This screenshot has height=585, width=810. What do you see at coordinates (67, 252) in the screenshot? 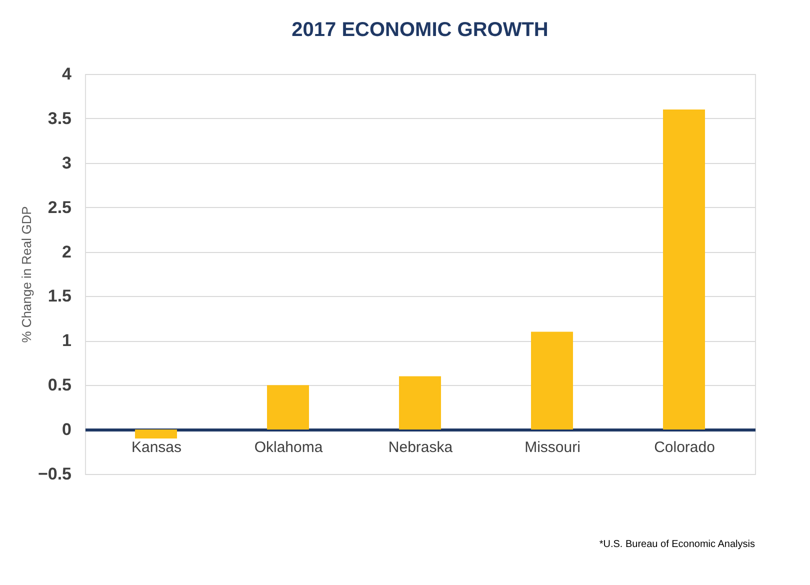
I see `y-tick-label: 2` at bounding box center [67, 252].